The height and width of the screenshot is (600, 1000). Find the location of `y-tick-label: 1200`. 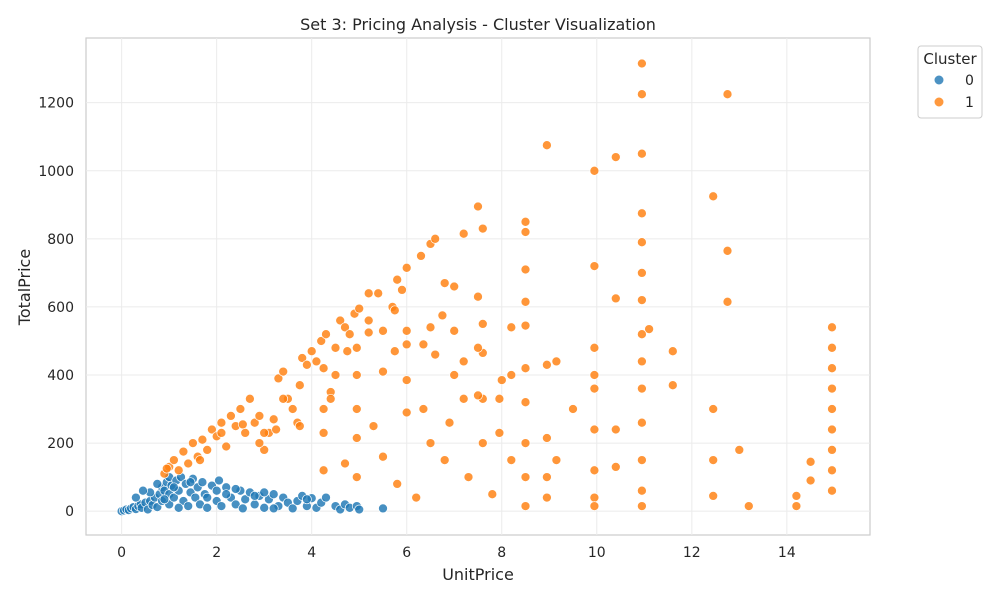

y-tick-label: 1200 is located at coordinates (56, 104).